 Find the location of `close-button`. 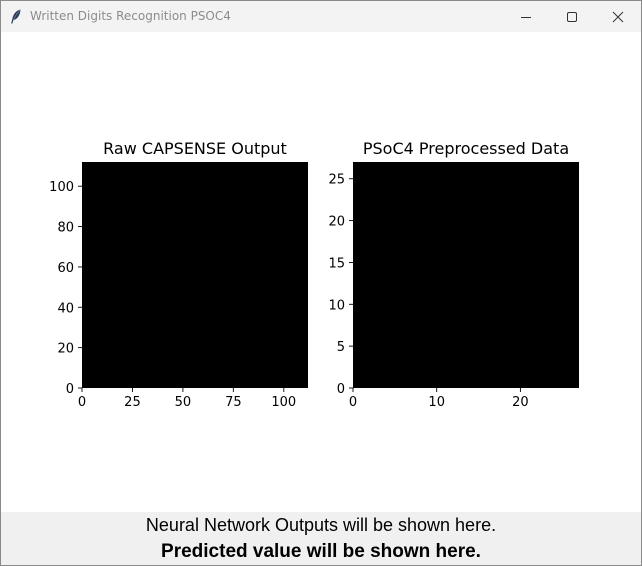

close-button is located at coordinates (618, 16).